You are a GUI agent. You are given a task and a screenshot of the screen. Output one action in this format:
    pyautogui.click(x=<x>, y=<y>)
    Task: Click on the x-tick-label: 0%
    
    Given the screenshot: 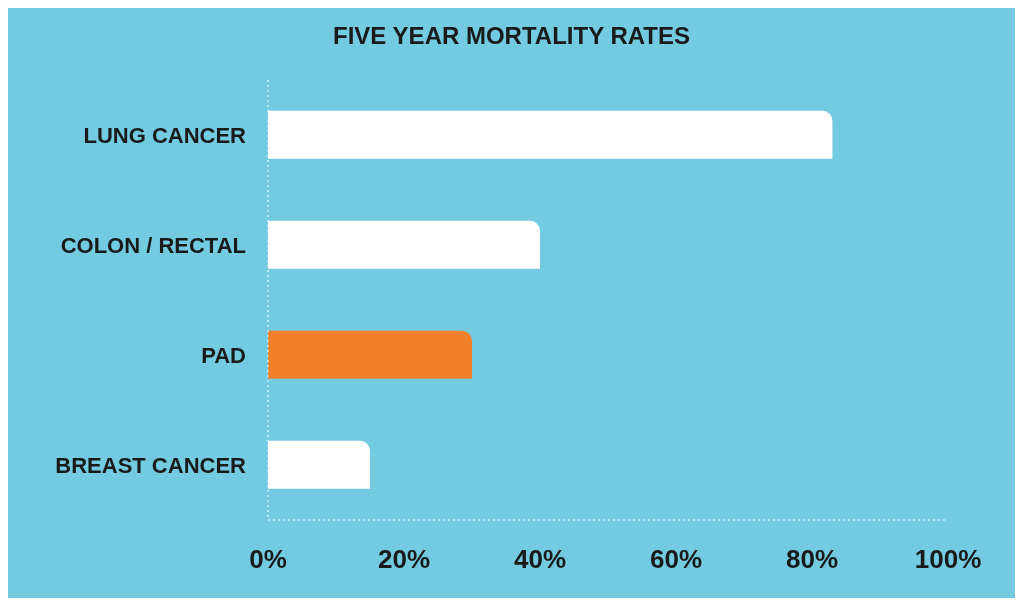 What is the action you would take?
    pyautogui.click(x=268, y=559)
    